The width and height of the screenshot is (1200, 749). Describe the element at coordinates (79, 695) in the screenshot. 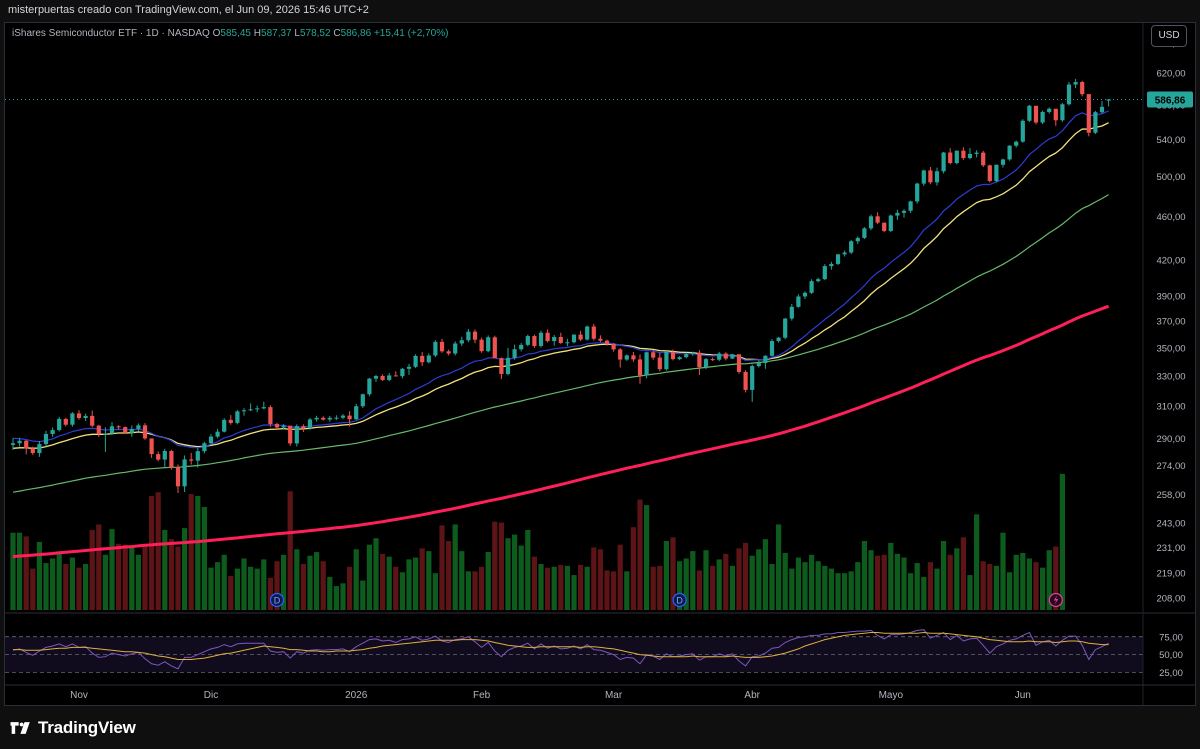

I see `time-tick-label: Nov` at that location.